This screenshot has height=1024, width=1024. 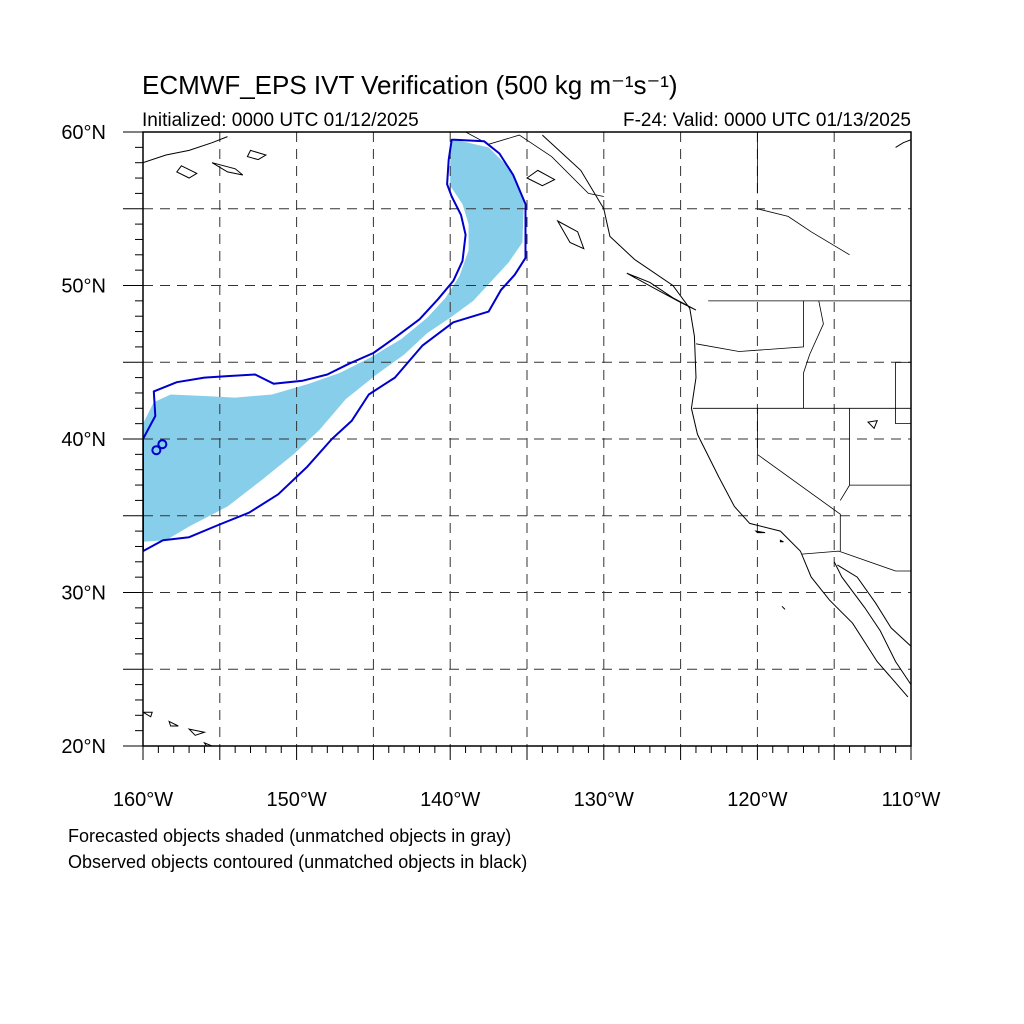 I want to click on longitude-label: 160°W, so click(x=143, y=800).